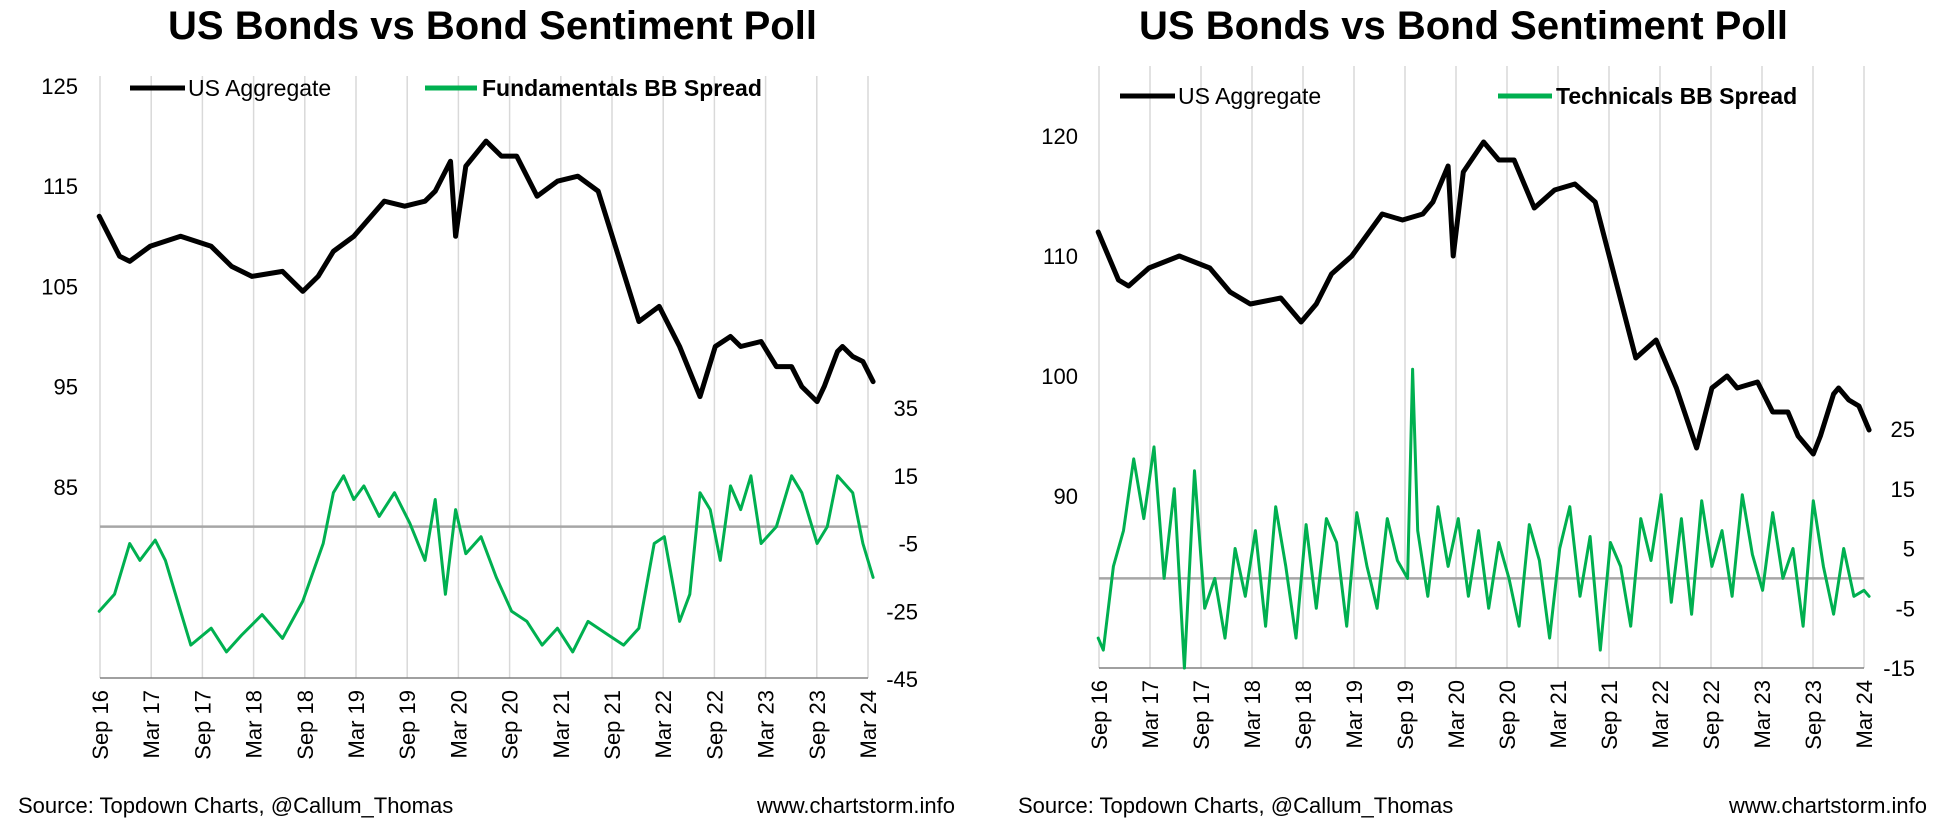  I want to click on left-axis-tick-label: 110, so click(1060, 256).